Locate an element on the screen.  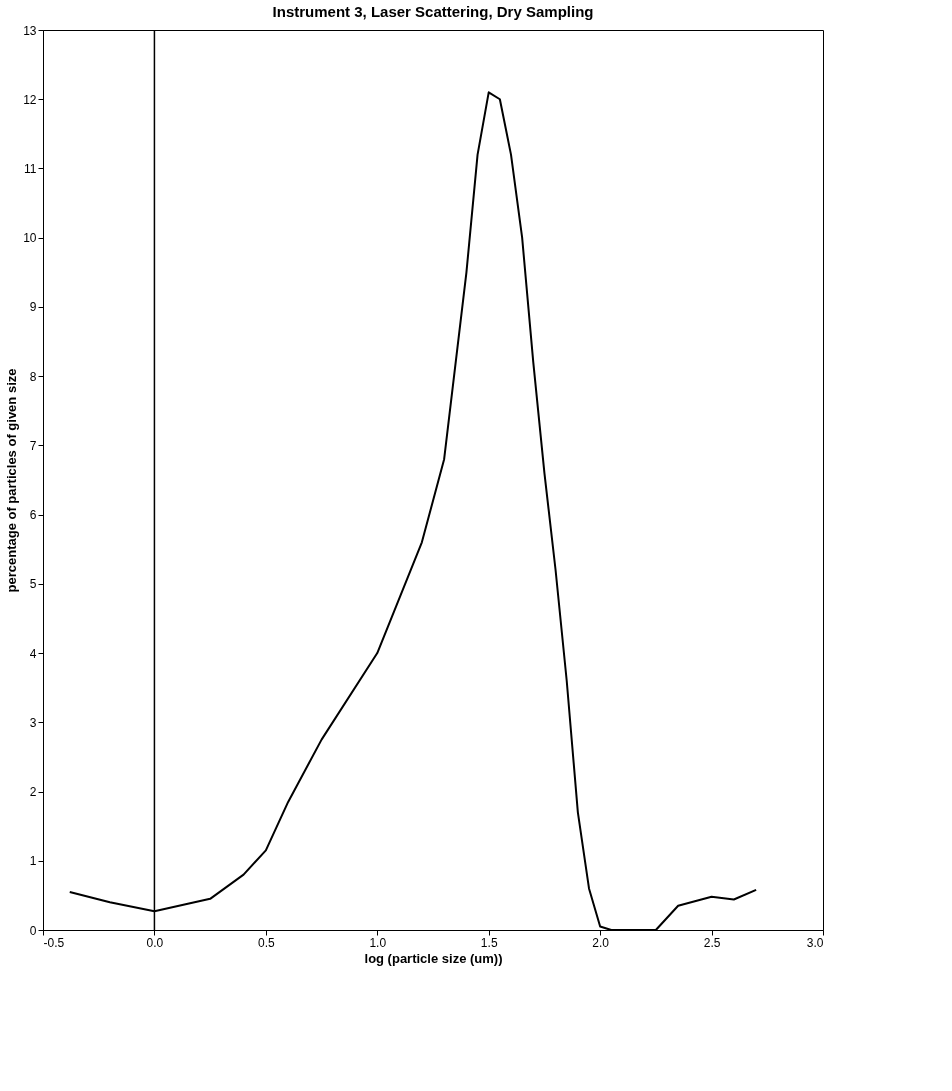
y-axis-title: percentage of particles of given size is located at coordinates (12, 480).